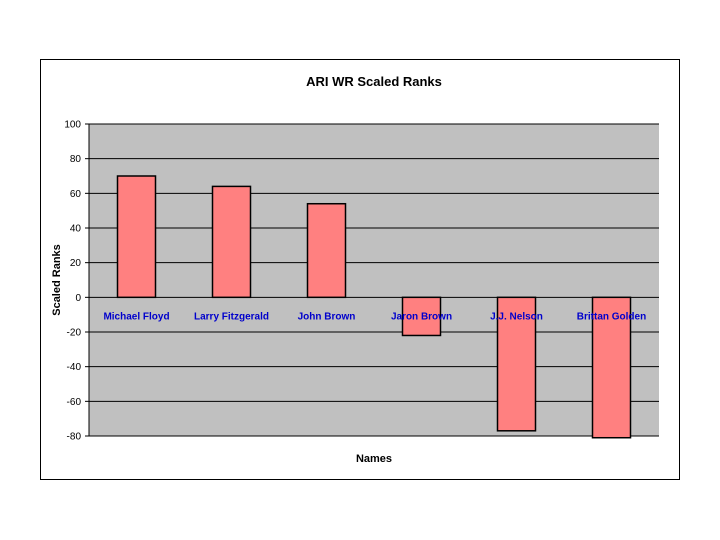 Image resolution: width=720 pixels, height=540 pixels. I want to click on x-axis-title: Names, so click(374, 459).